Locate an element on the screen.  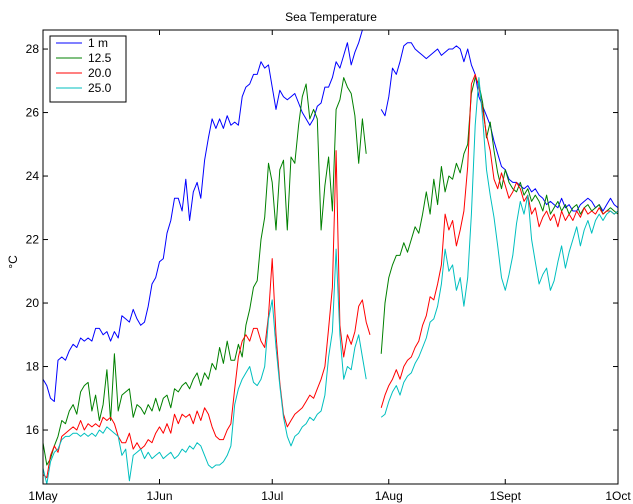
x-tick-label: 1Jul is located at coordinates (272, 496).